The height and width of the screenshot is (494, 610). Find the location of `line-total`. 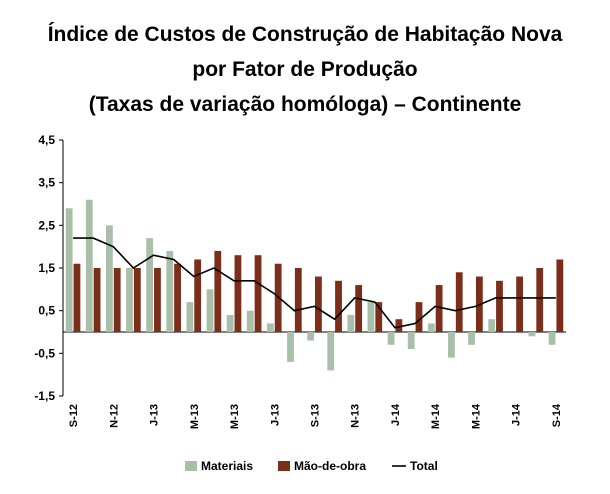

line-total is located at coordinates (314, 283).